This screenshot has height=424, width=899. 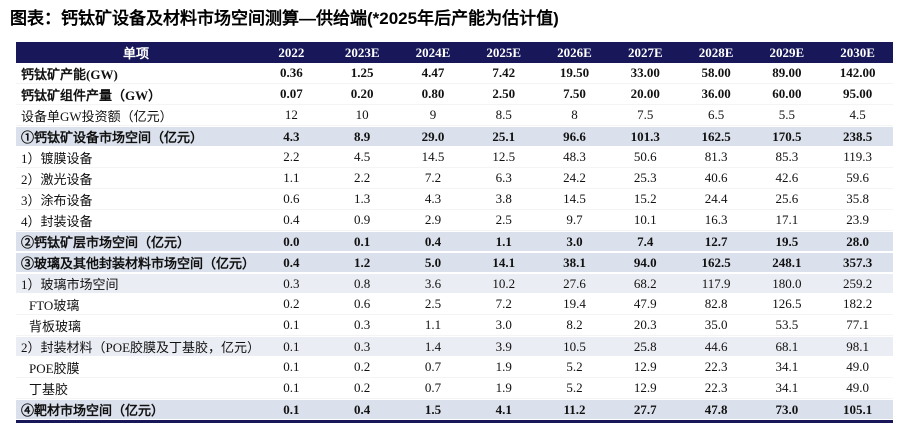 What do you see at coordinates (716, 283) in the screenshot?
I see `cell-value: 117.9` at bounding box center [716, 283].